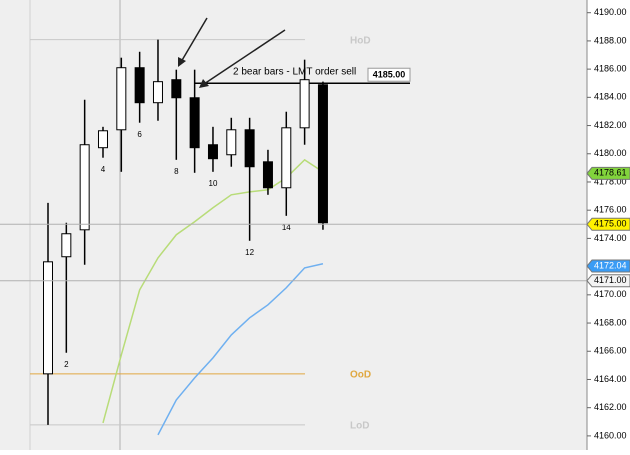 The width and height of the screenshot is (630, 455). Describe the element at coordinates (610, 407) in the screenshot. I see `y-tick-label: 4162.00` at that location.